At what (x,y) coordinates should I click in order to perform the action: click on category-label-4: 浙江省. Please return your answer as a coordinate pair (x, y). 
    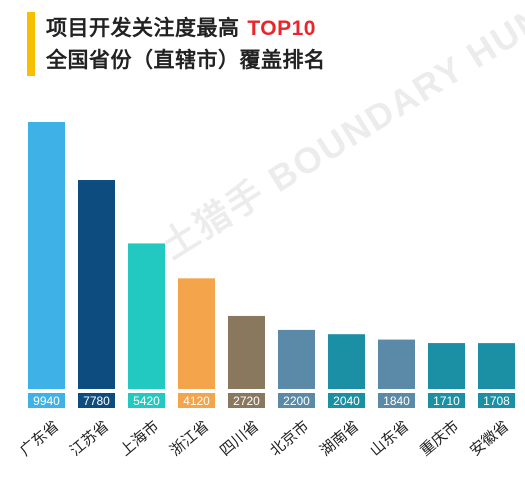
    Looking at the image, I should click on (189, 438).